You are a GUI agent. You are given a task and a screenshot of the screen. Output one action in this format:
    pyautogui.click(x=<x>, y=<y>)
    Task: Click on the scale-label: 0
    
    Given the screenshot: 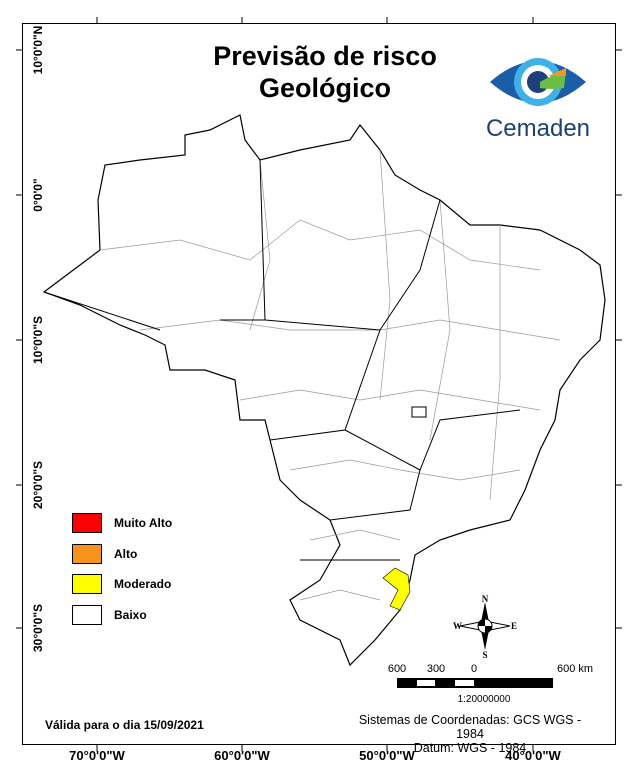 What is the action you would take?
    pyautogui.click(x=474, y=669)
    